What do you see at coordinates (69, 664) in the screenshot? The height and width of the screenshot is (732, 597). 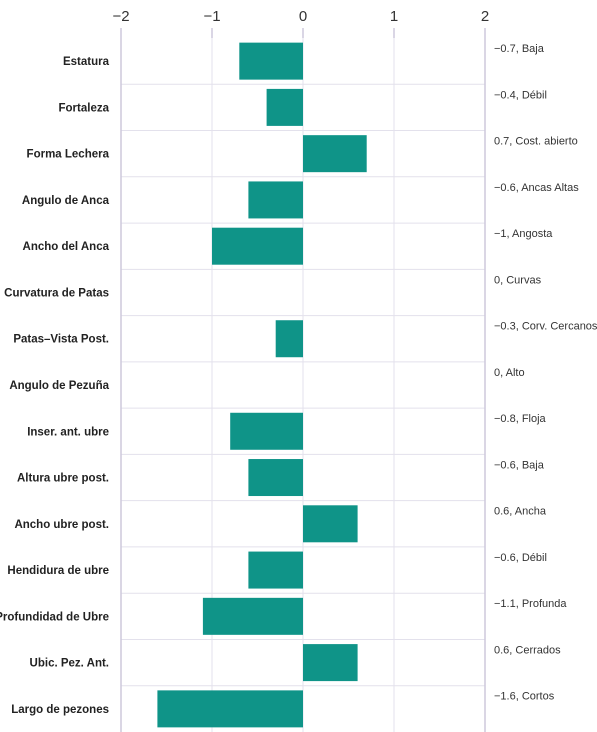 I see `category-label: Ubic. Pez. Ant.` at bounding box center [69, 664].